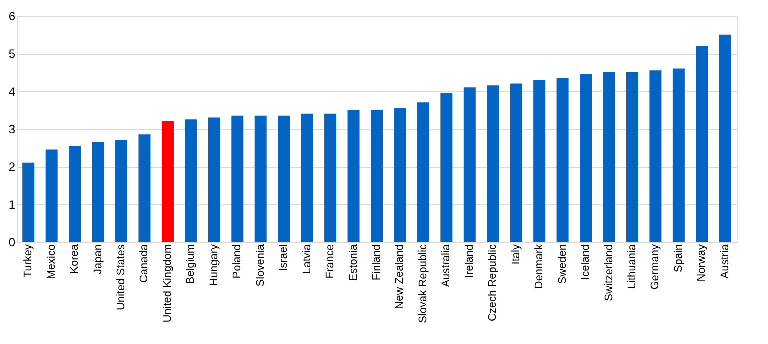  What do you see at coordinates (122, 277) in the screenshot?
I see `x-tick-label: United States` at bounding box center [122, 277].